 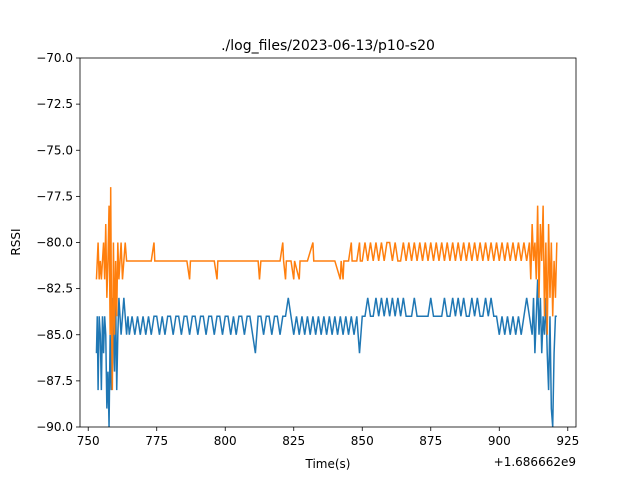 What do you see at coordinates (54, 289) in the screenshot?
I see `y-tick-label: −82.5` at bounding box center [54, 289].